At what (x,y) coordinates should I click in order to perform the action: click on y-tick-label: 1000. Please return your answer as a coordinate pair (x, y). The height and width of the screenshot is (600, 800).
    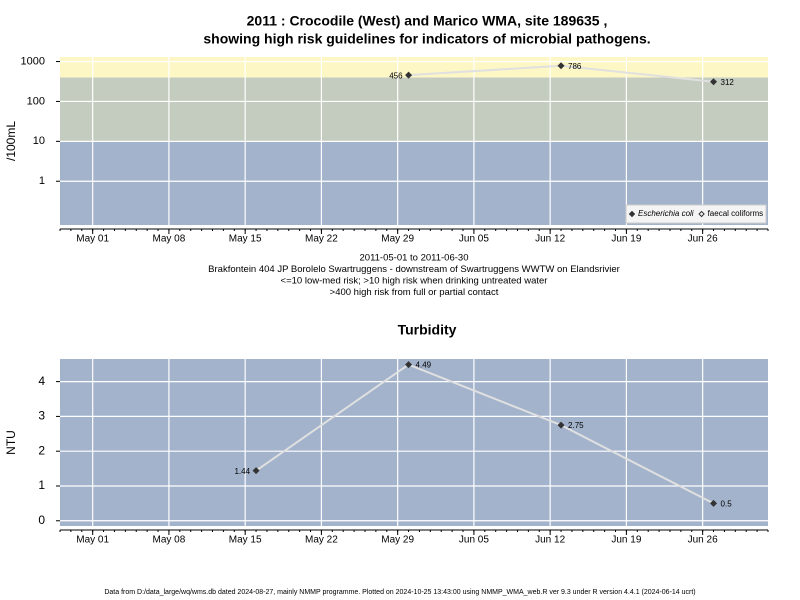
    Looking at the image, I should click on (33, 61).